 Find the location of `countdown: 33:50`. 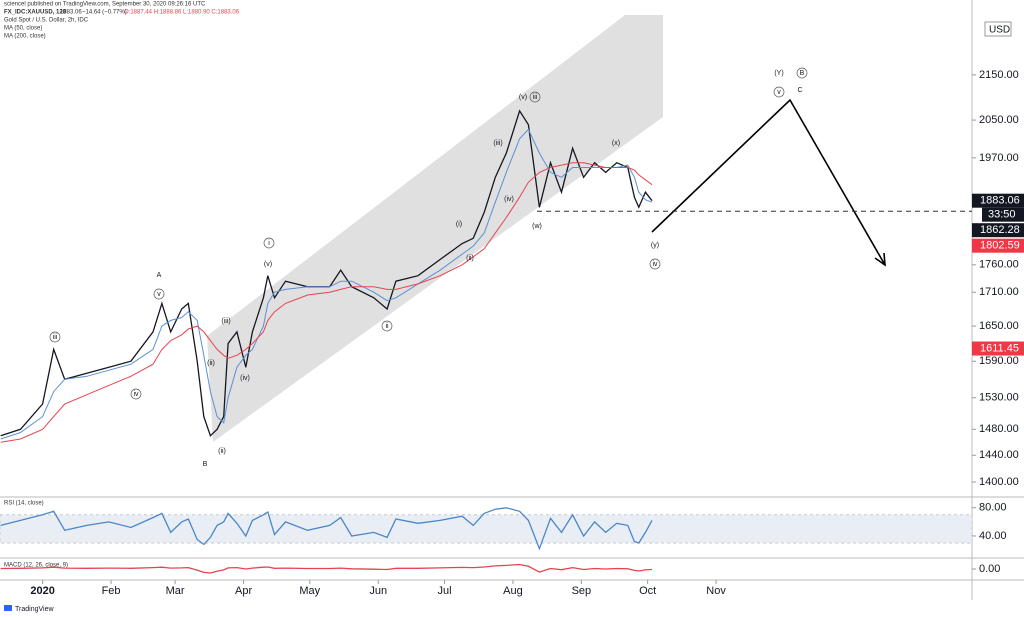

countdown: 33:50 is located at coordinates (1002, 215).